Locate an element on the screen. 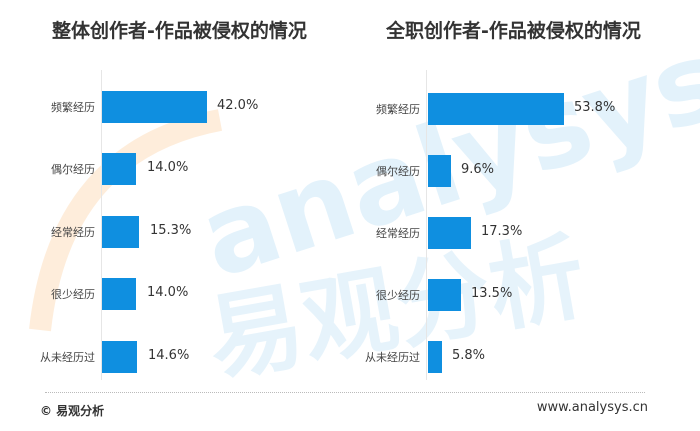 This screenshot has height=431, width=700. bar-row: 经常经历 15.3% is located at coordinates (170, 232).